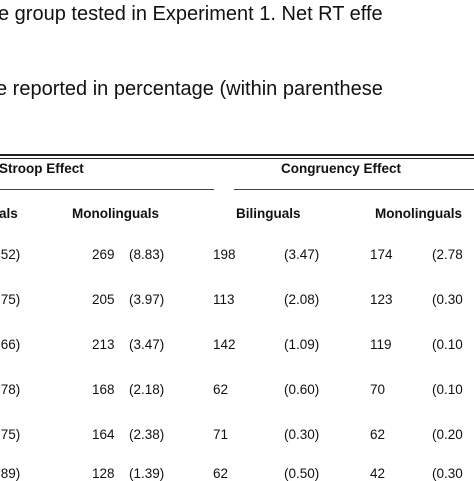 The image size is (474, 481). Describe the element at coordinates (418, 213) in the screenshot. I see `congruency-monolinguals-header: Monolinguals` at that location.